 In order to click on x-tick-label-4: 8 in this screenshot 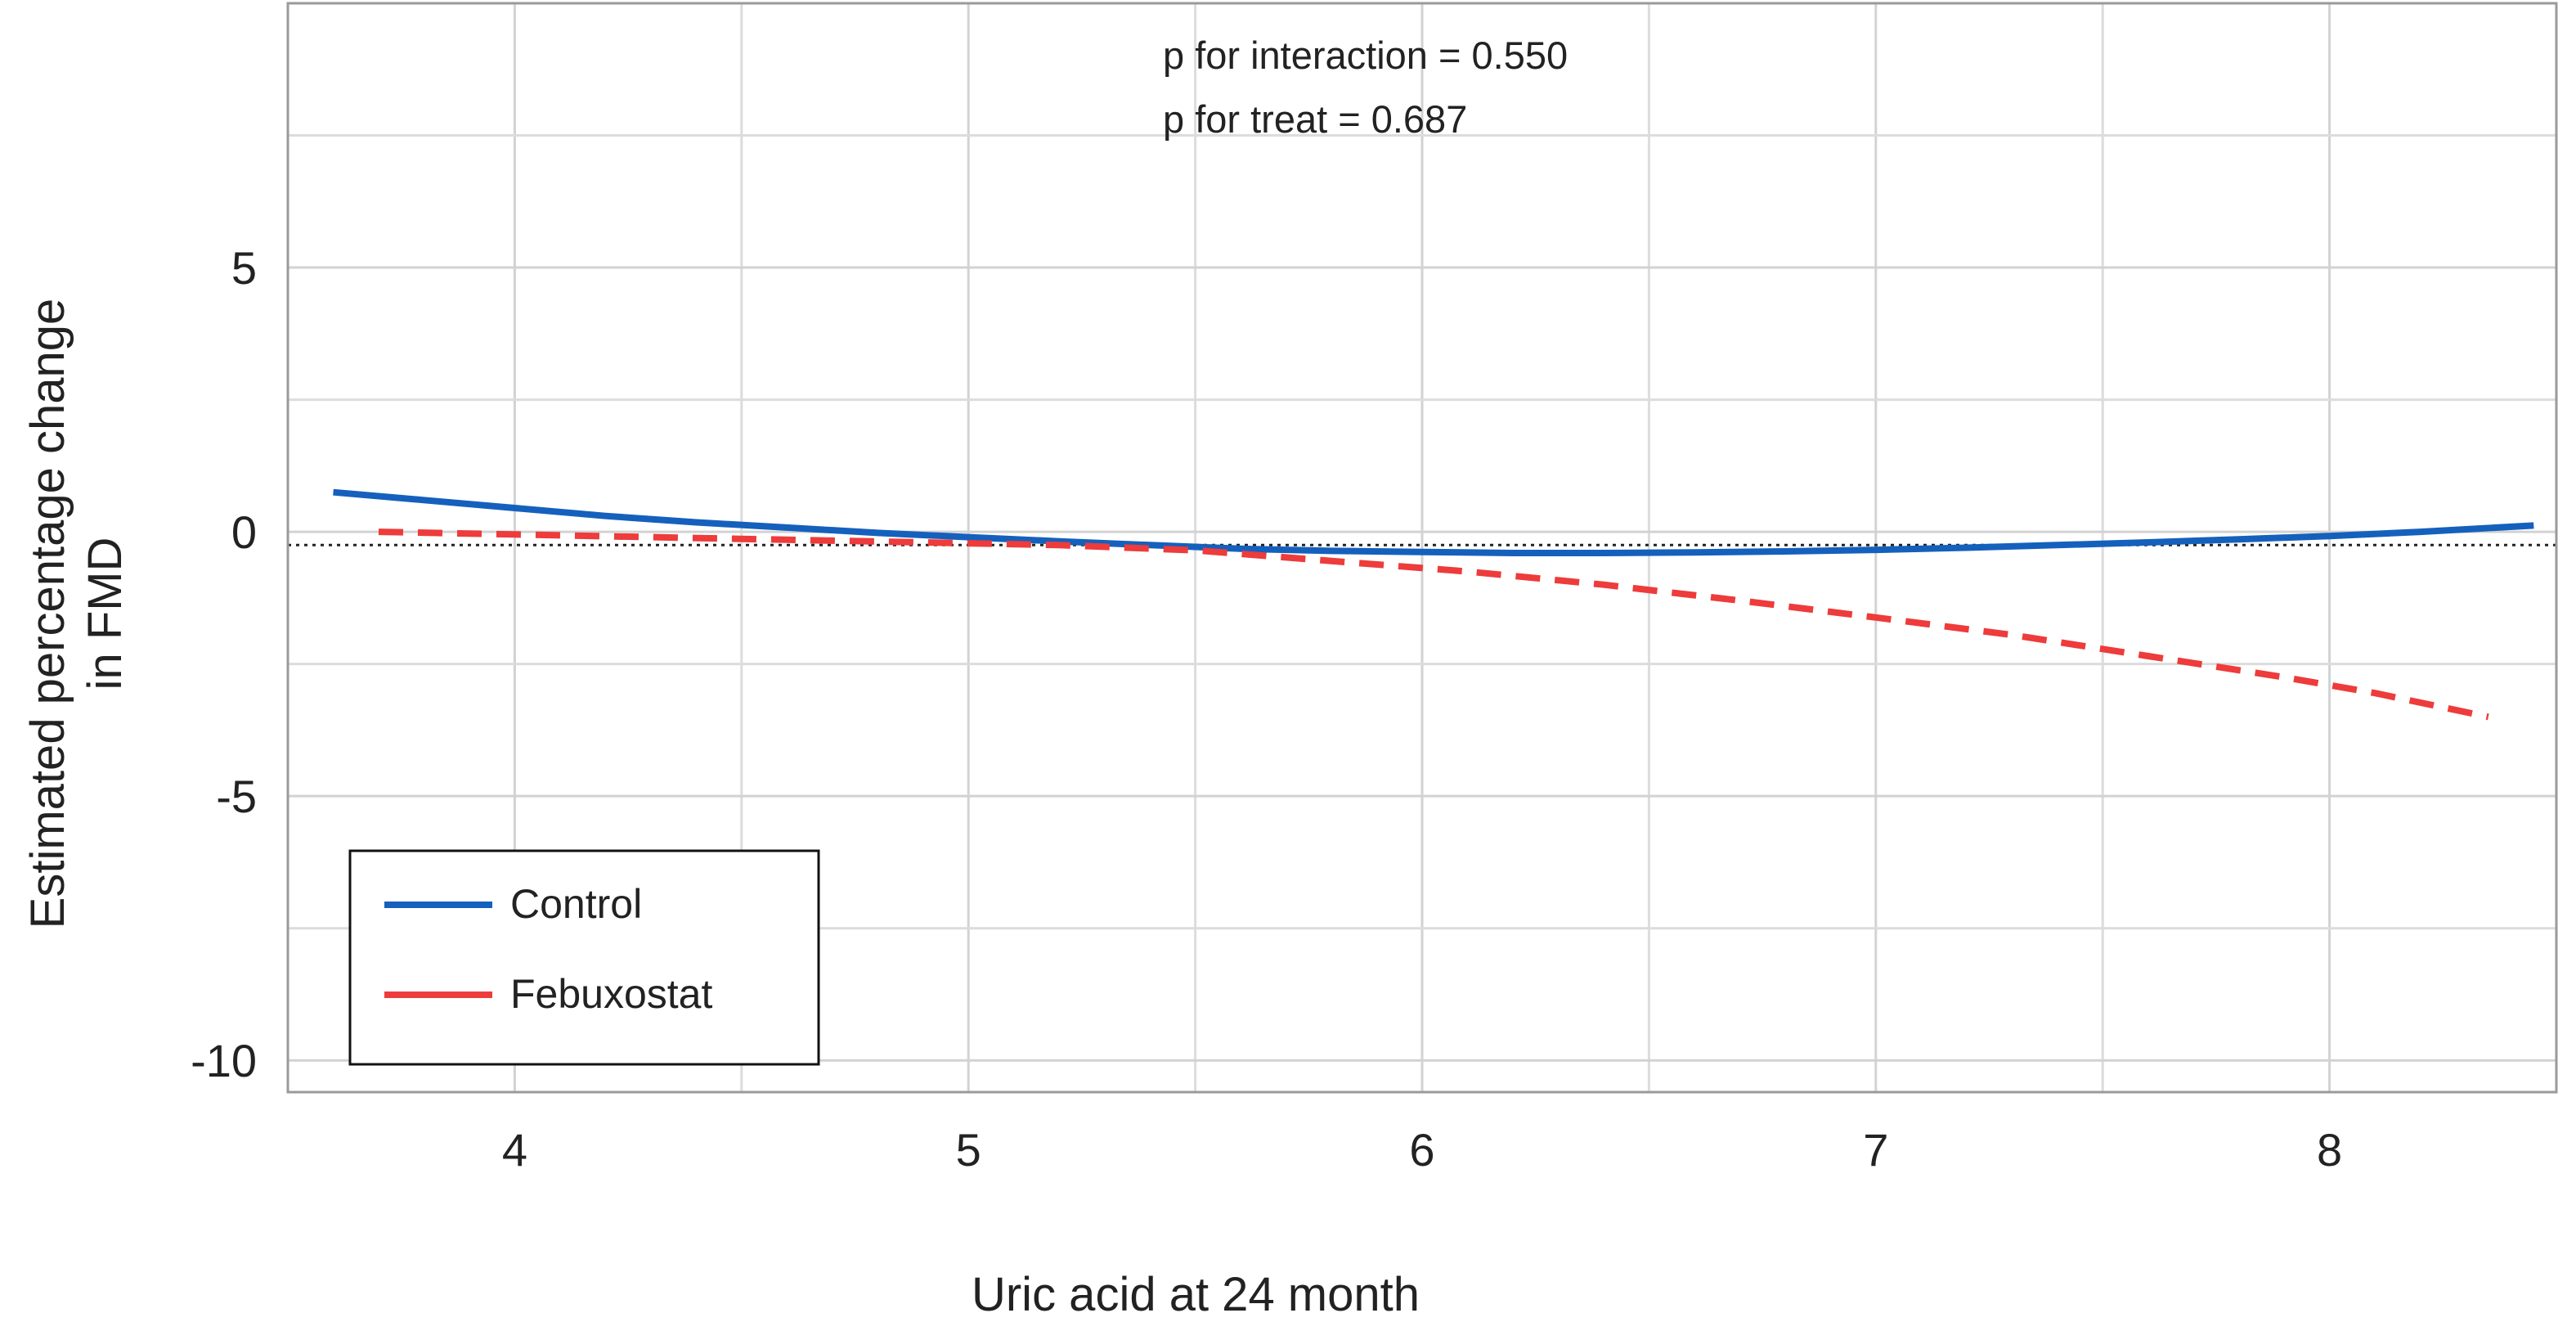, I will do `click(2329, 1150)`.